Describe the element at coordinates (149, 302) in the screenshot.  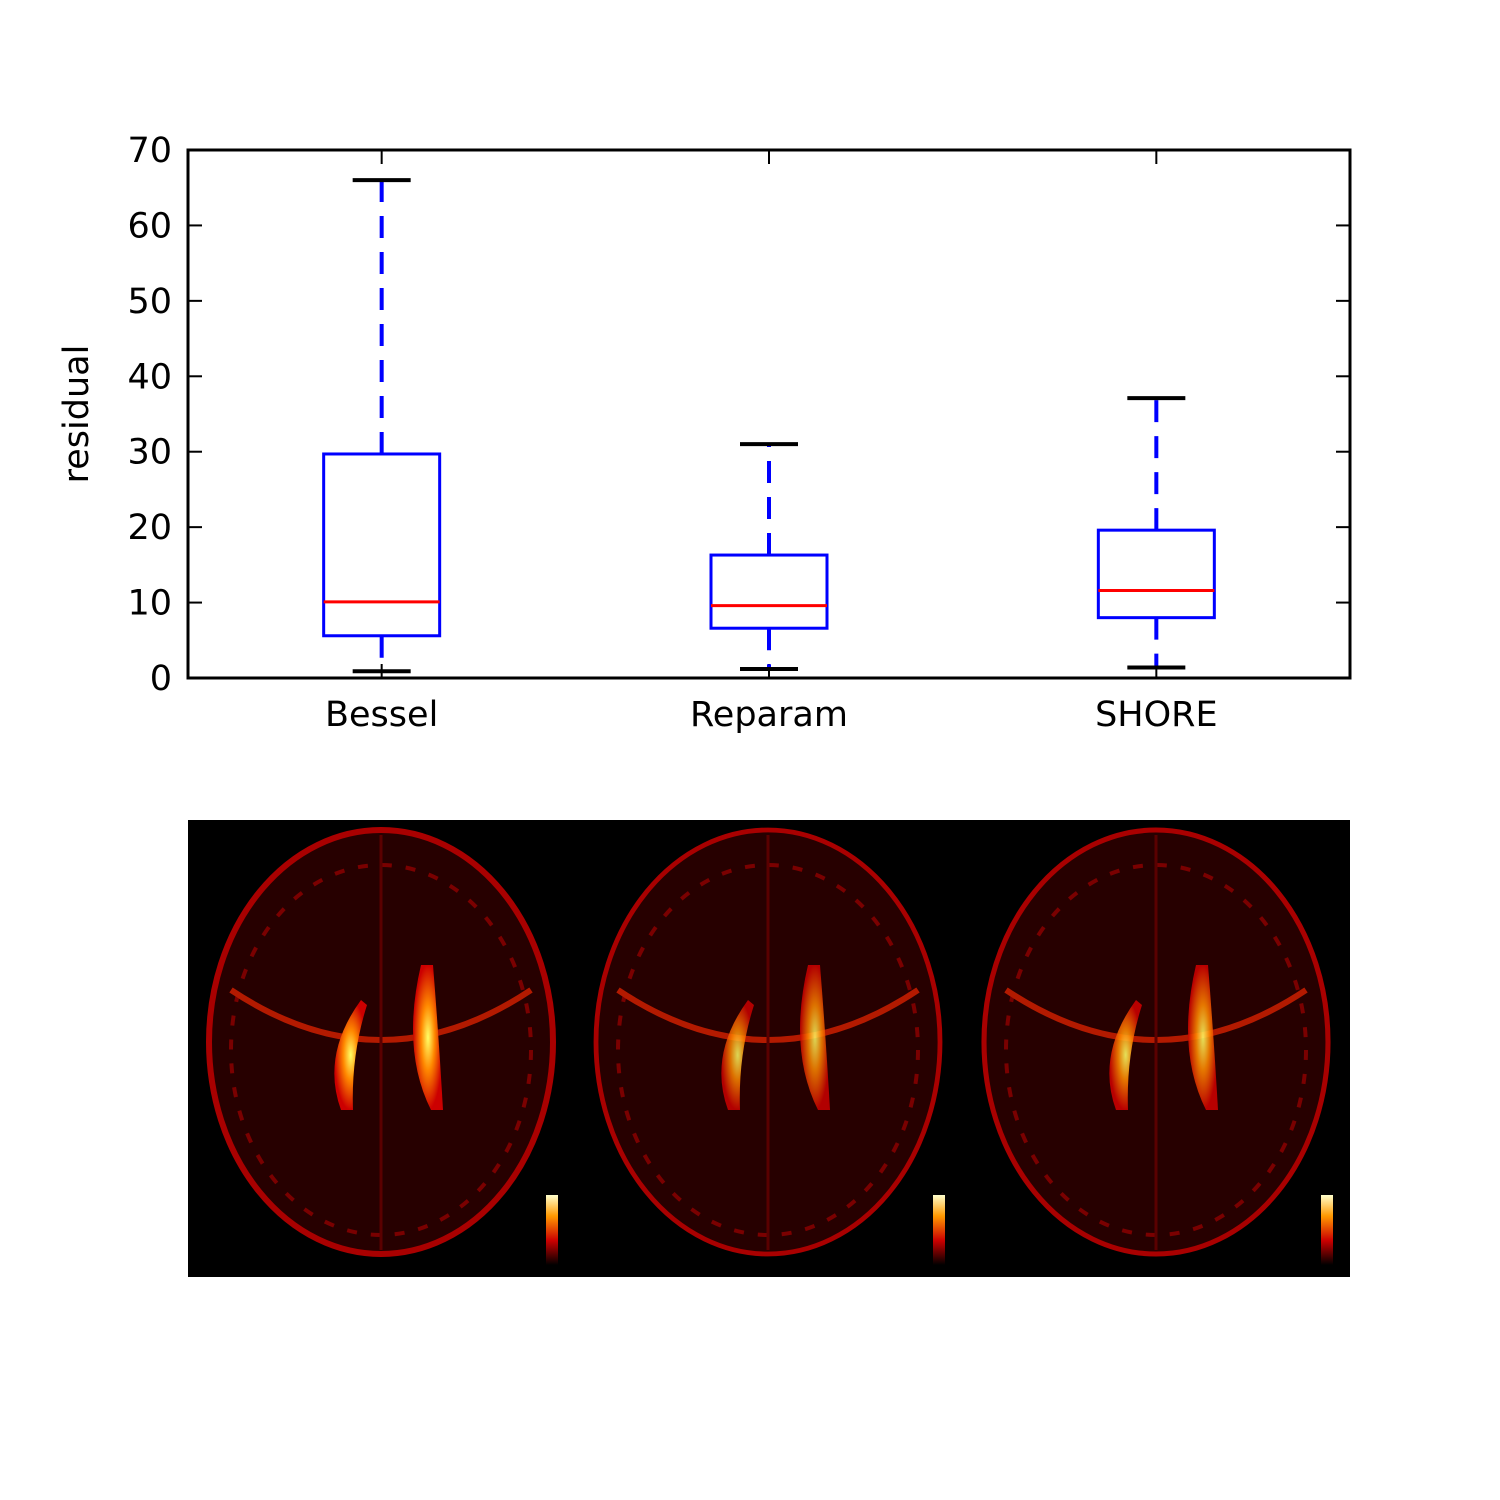
I see `y-tick-label: 50` at that location.